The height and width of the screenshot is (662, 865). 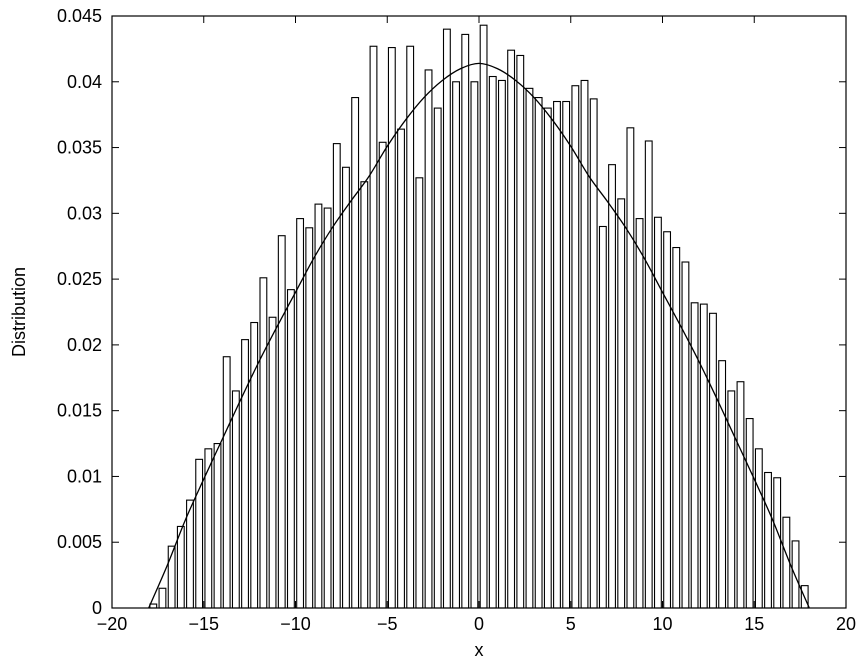 I want to click on x-tick-label: −20, so click(x=112, y=624).